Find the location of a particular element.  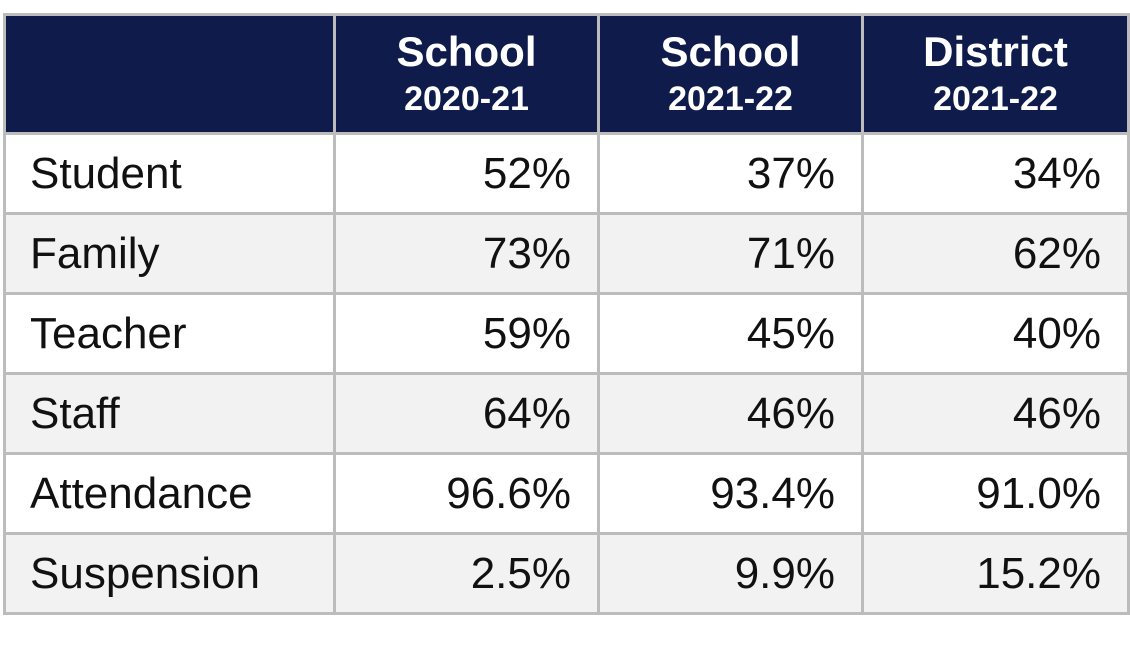

cell-value: 59% is located at coordinates (466, 333).